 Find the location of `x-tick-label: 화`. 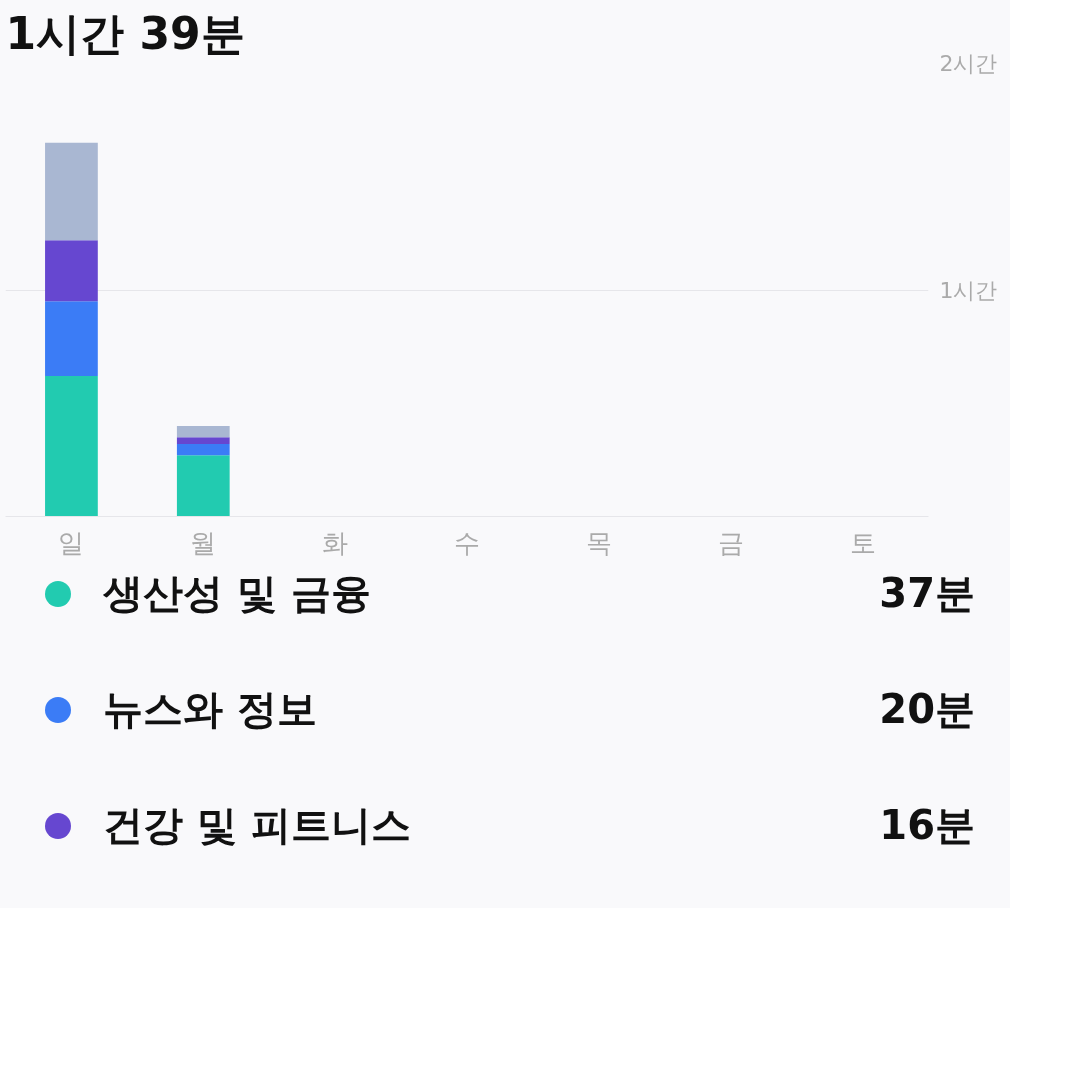

x-tick-label: 화 is located at coordinates (335, 542).